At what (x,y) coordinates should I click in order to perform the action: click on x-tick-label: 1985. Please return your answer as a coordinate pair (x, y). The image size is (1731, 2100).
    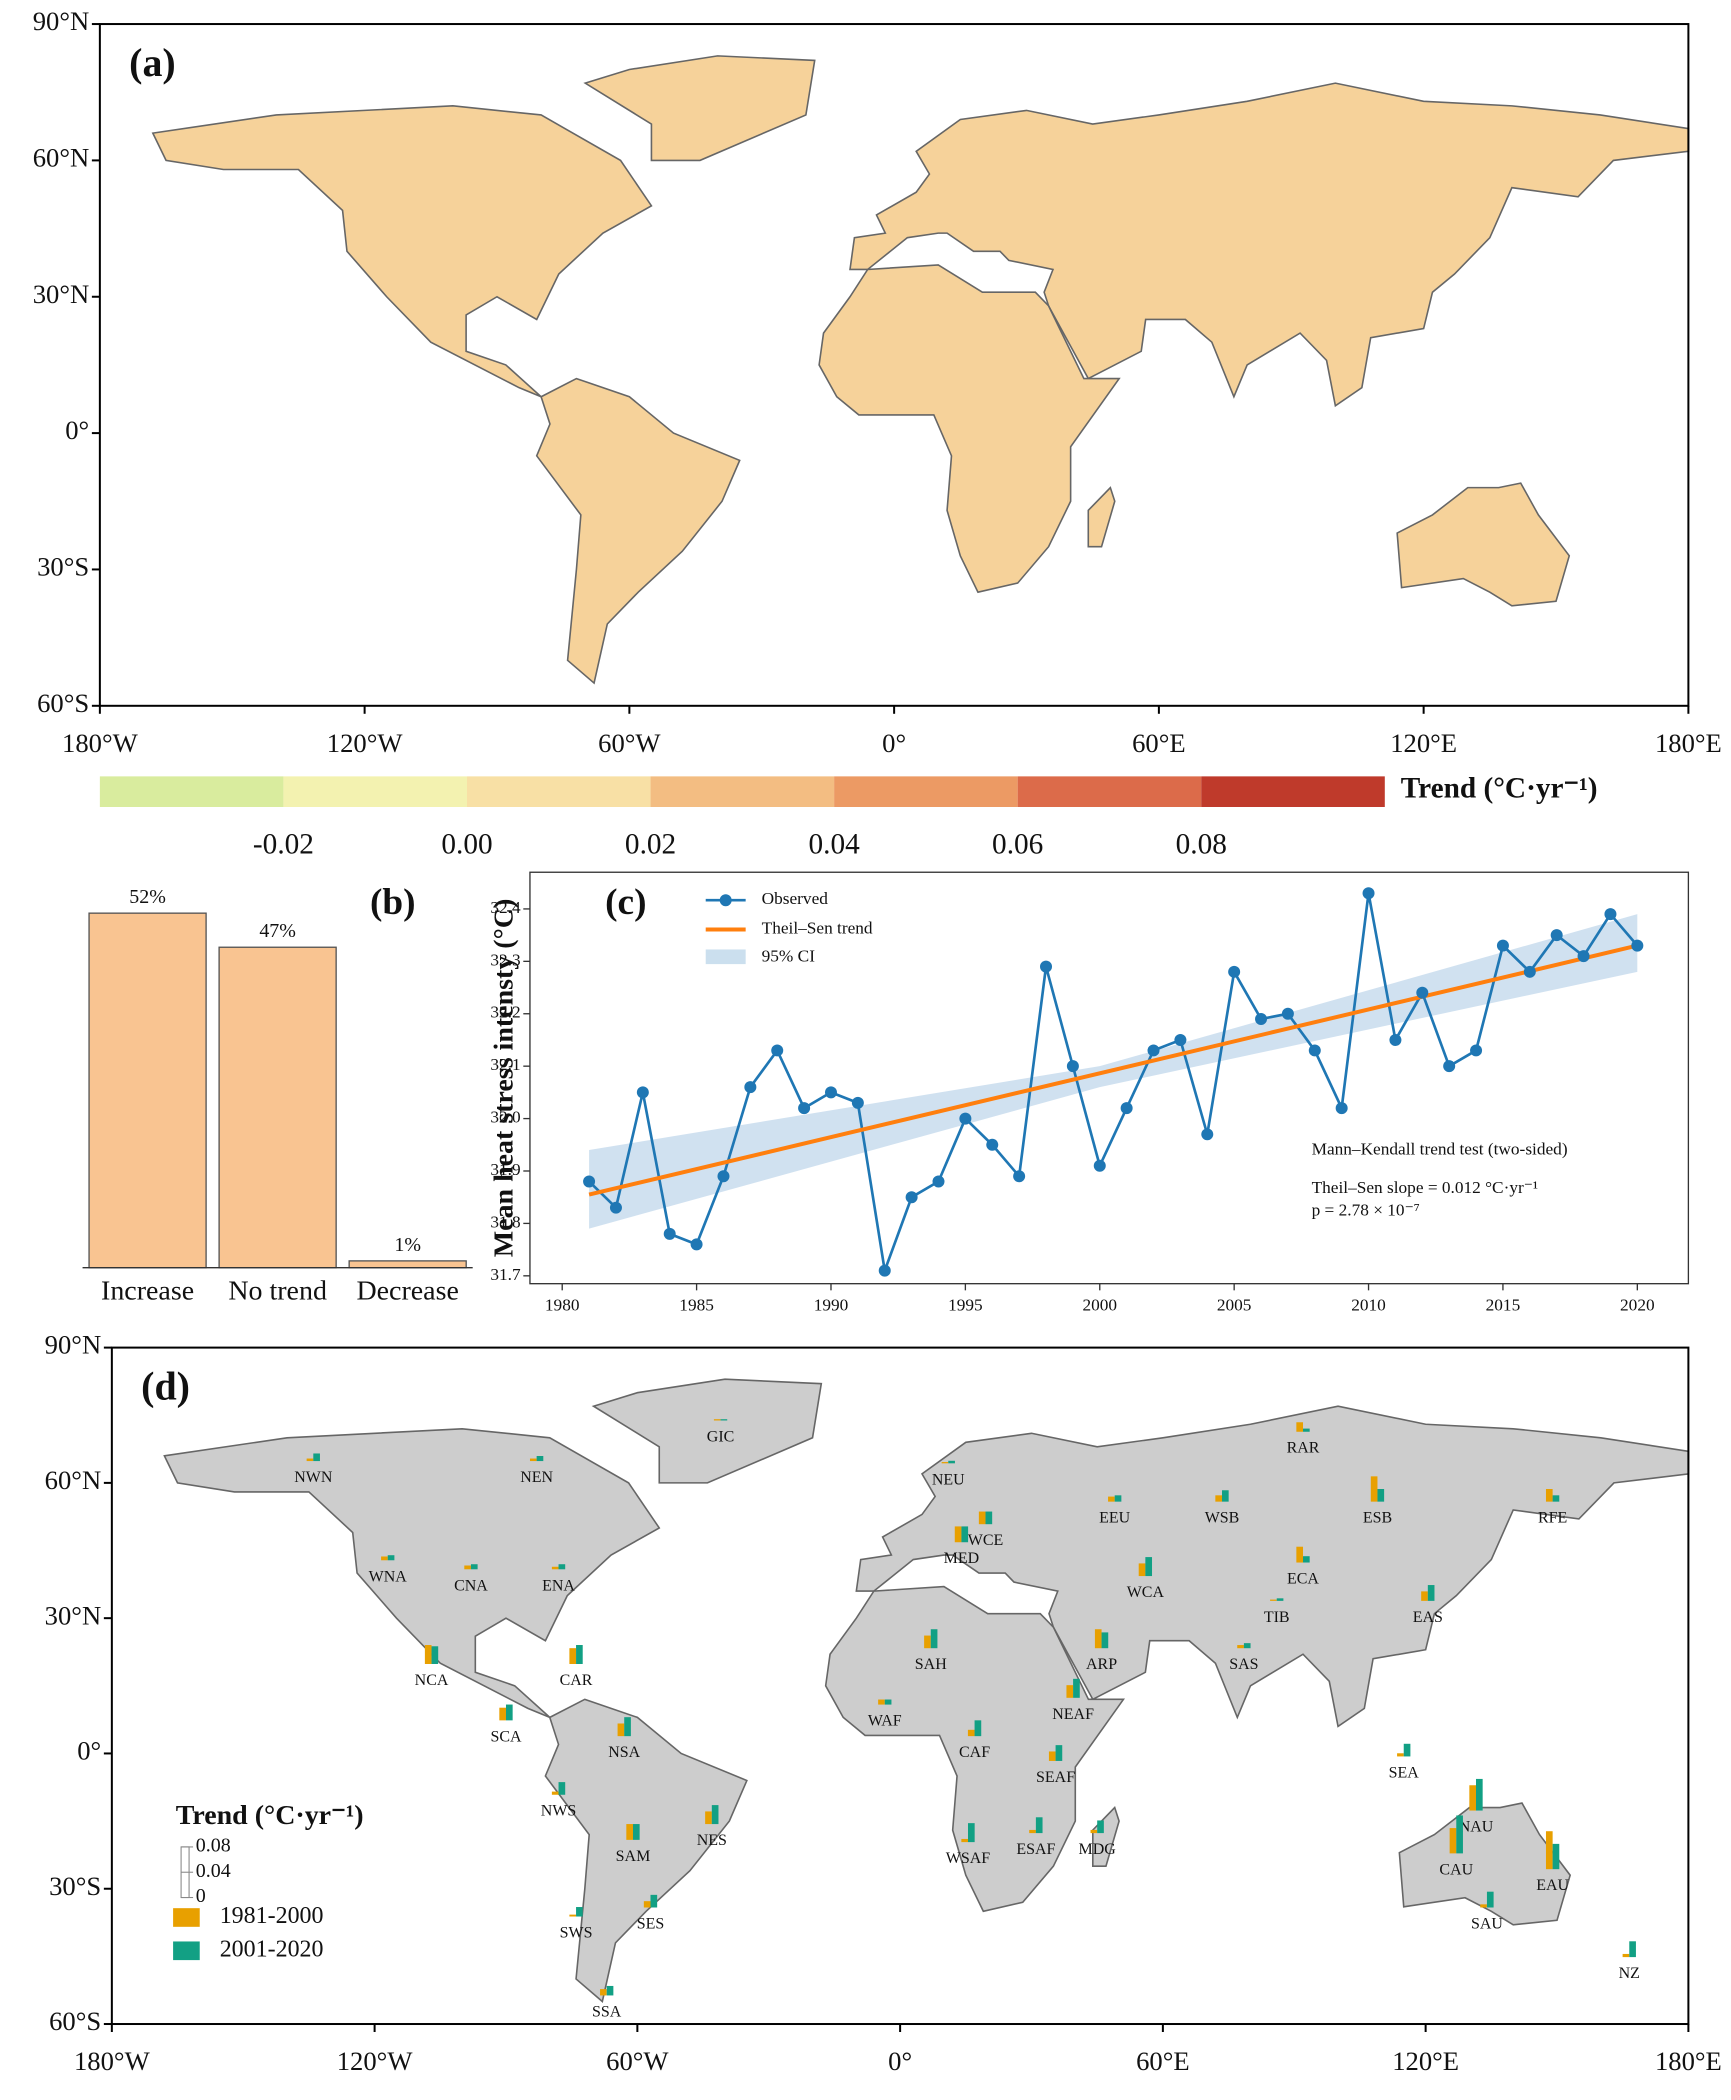
    Looking at the image, I should click on (696, 1304).